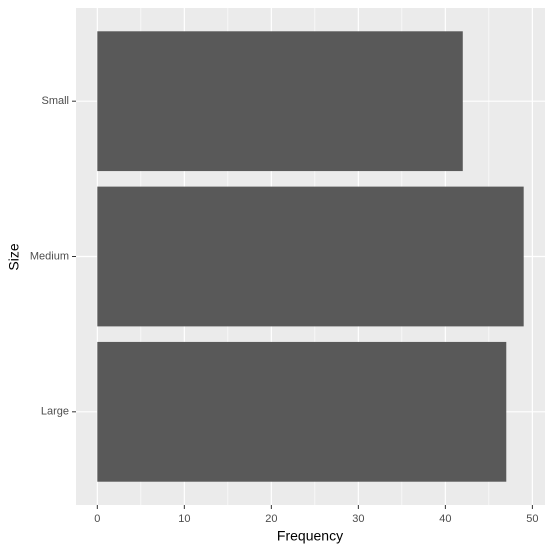 The width and height of the screenshot is (553, 552). What do you see at coordinates (55, 412) in the screenshot?
I see `y-tick-label: Large` at bounding box center [55, 412].